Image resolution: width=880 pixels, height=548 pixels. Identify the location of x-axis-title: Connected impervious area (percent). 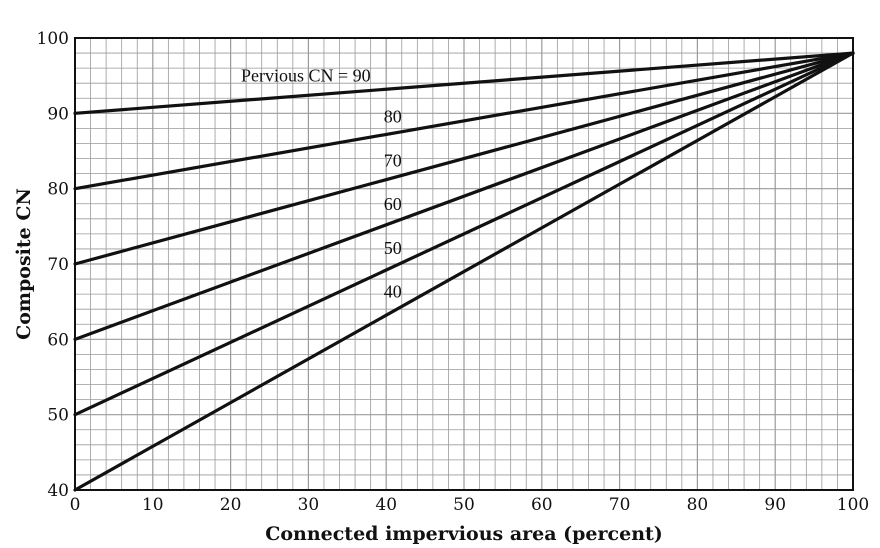
(464, 534).